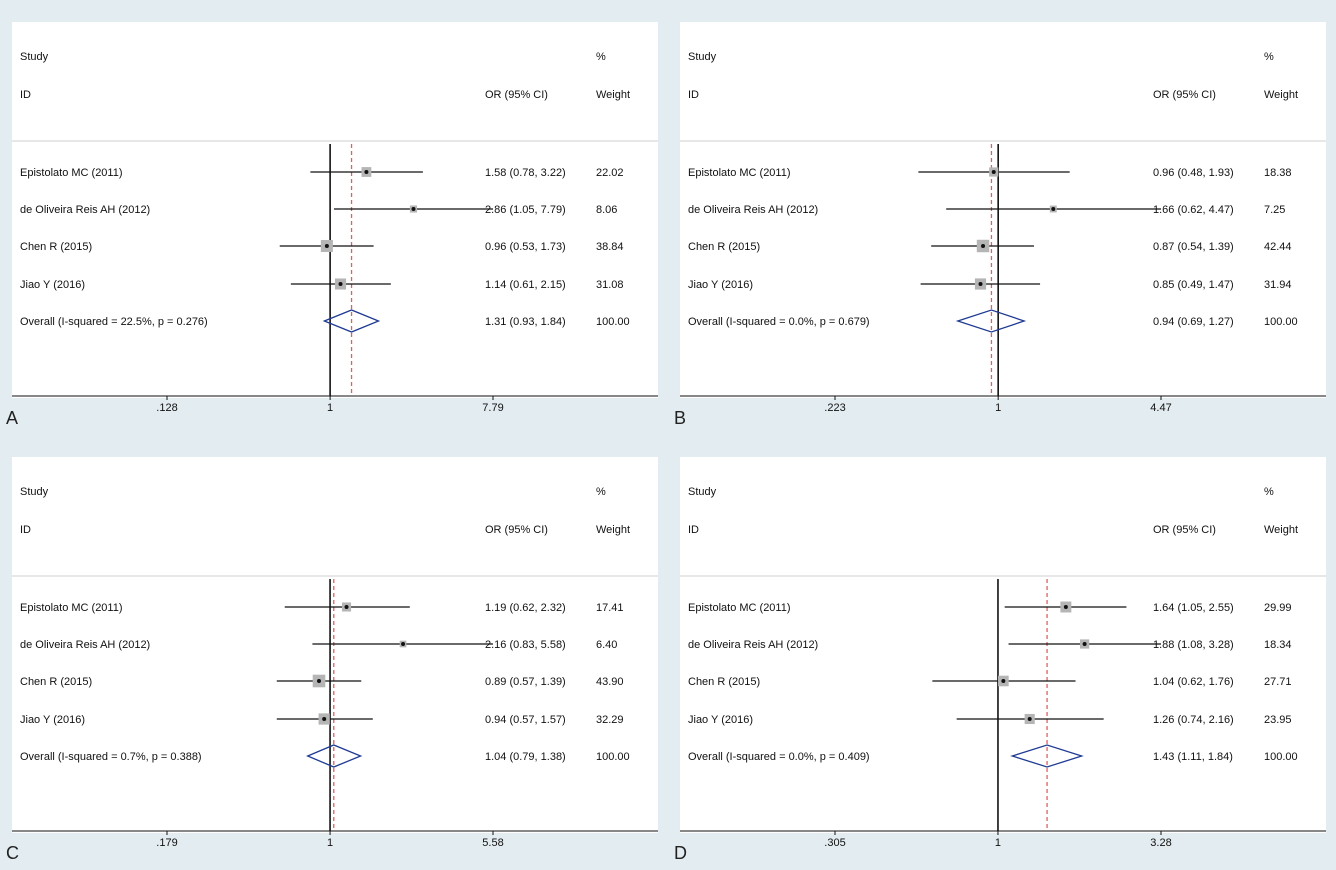 This screenshot has width=1336, height=870. What do you see at coordinates (1160, 408) in the screenshot?
I see `x-tick-label: 4.47` at bounding box center [1160, 408].